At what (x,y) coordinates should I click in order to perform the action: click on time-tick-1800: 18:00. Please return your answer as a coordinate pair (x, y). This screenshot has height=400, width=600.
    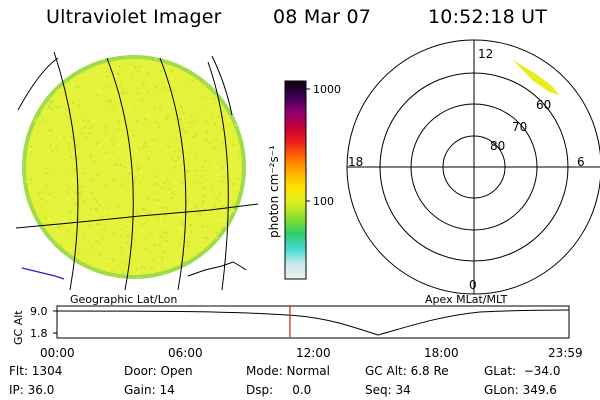
    Looking at the image, I should click on (441, 353).